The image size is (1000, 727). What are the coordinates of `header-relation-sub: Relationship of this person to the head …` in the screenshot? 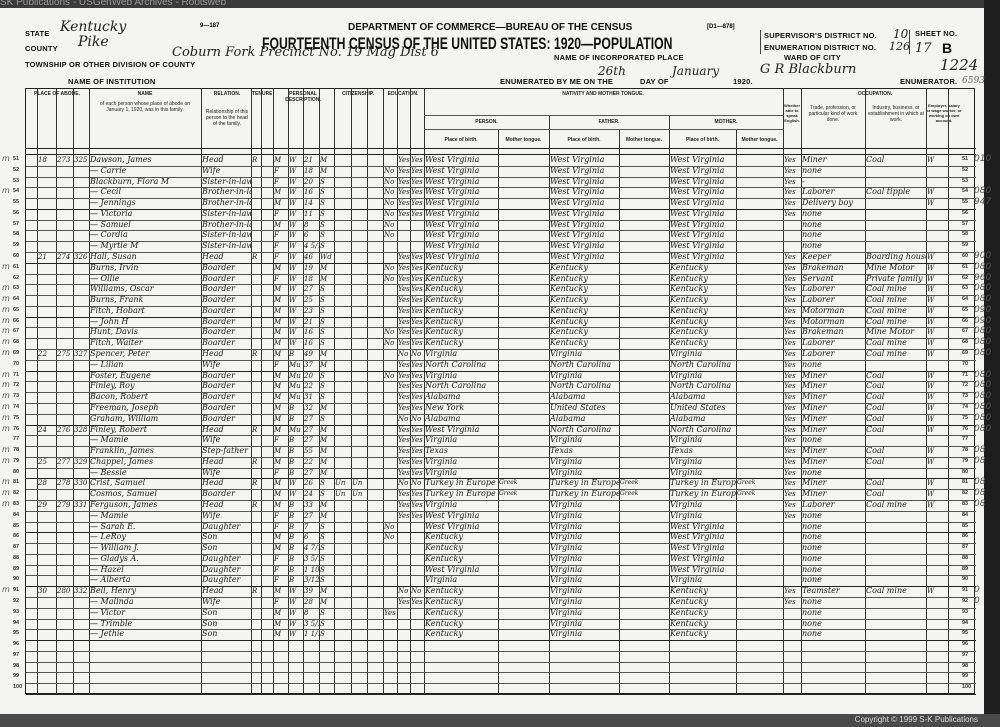 It's located at (227, 118).